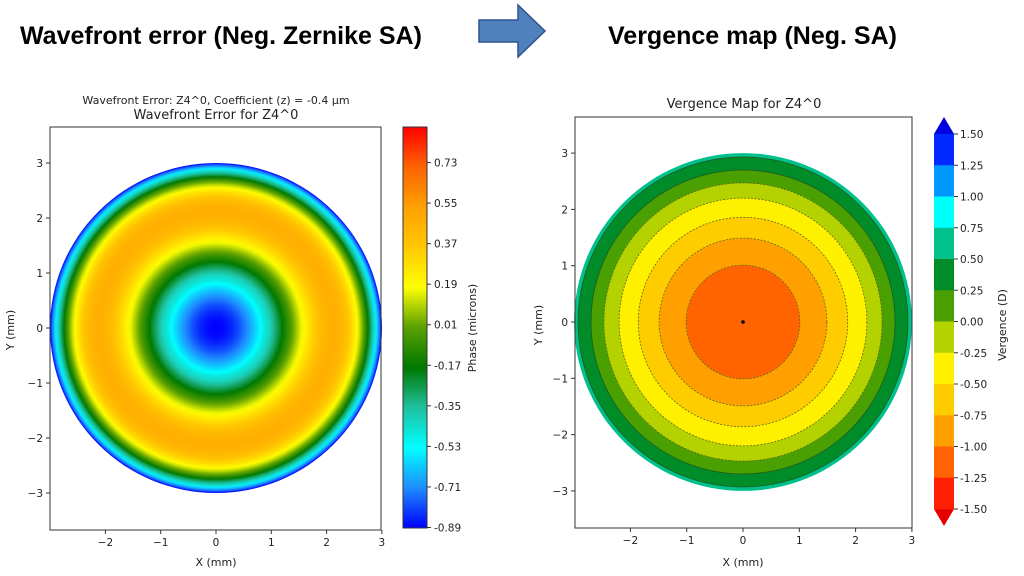  What do you see at coordinates (973, 448) in the screenshot?
I see `colorbar-tick-label: -1.00` at bounding box center [973, 448].